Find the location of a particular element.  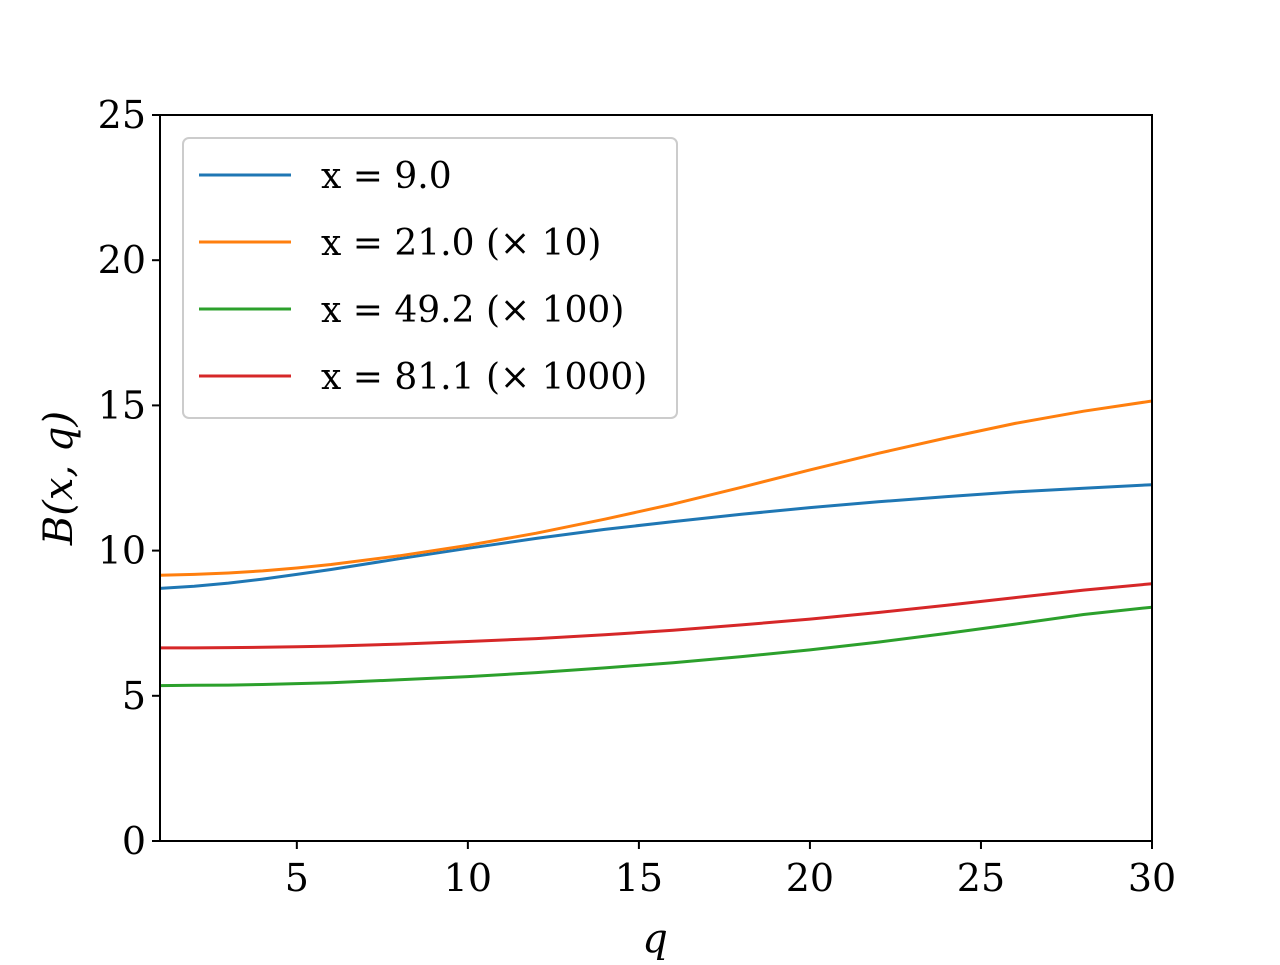

x-tick-label: 25 is located at coordinates (981, 878).